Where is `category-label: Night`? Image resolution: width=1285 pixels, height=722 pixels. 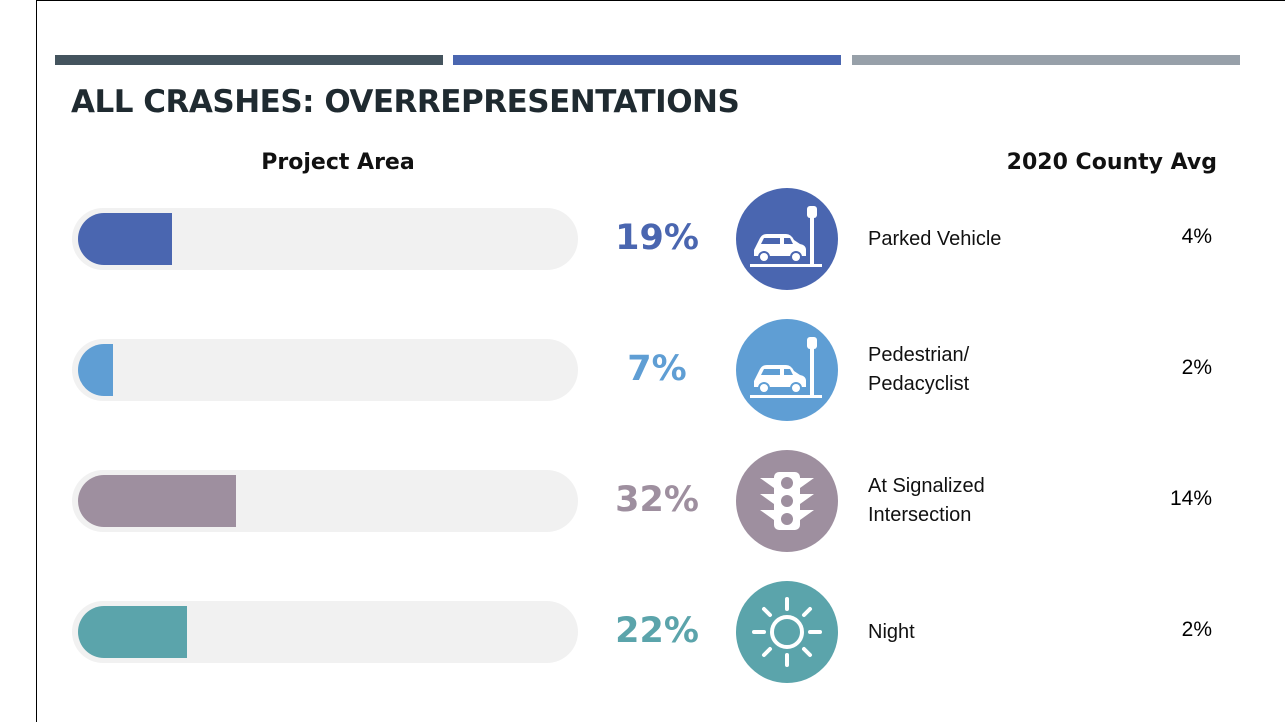 category-label: Night is located at coordinates (891, 631).